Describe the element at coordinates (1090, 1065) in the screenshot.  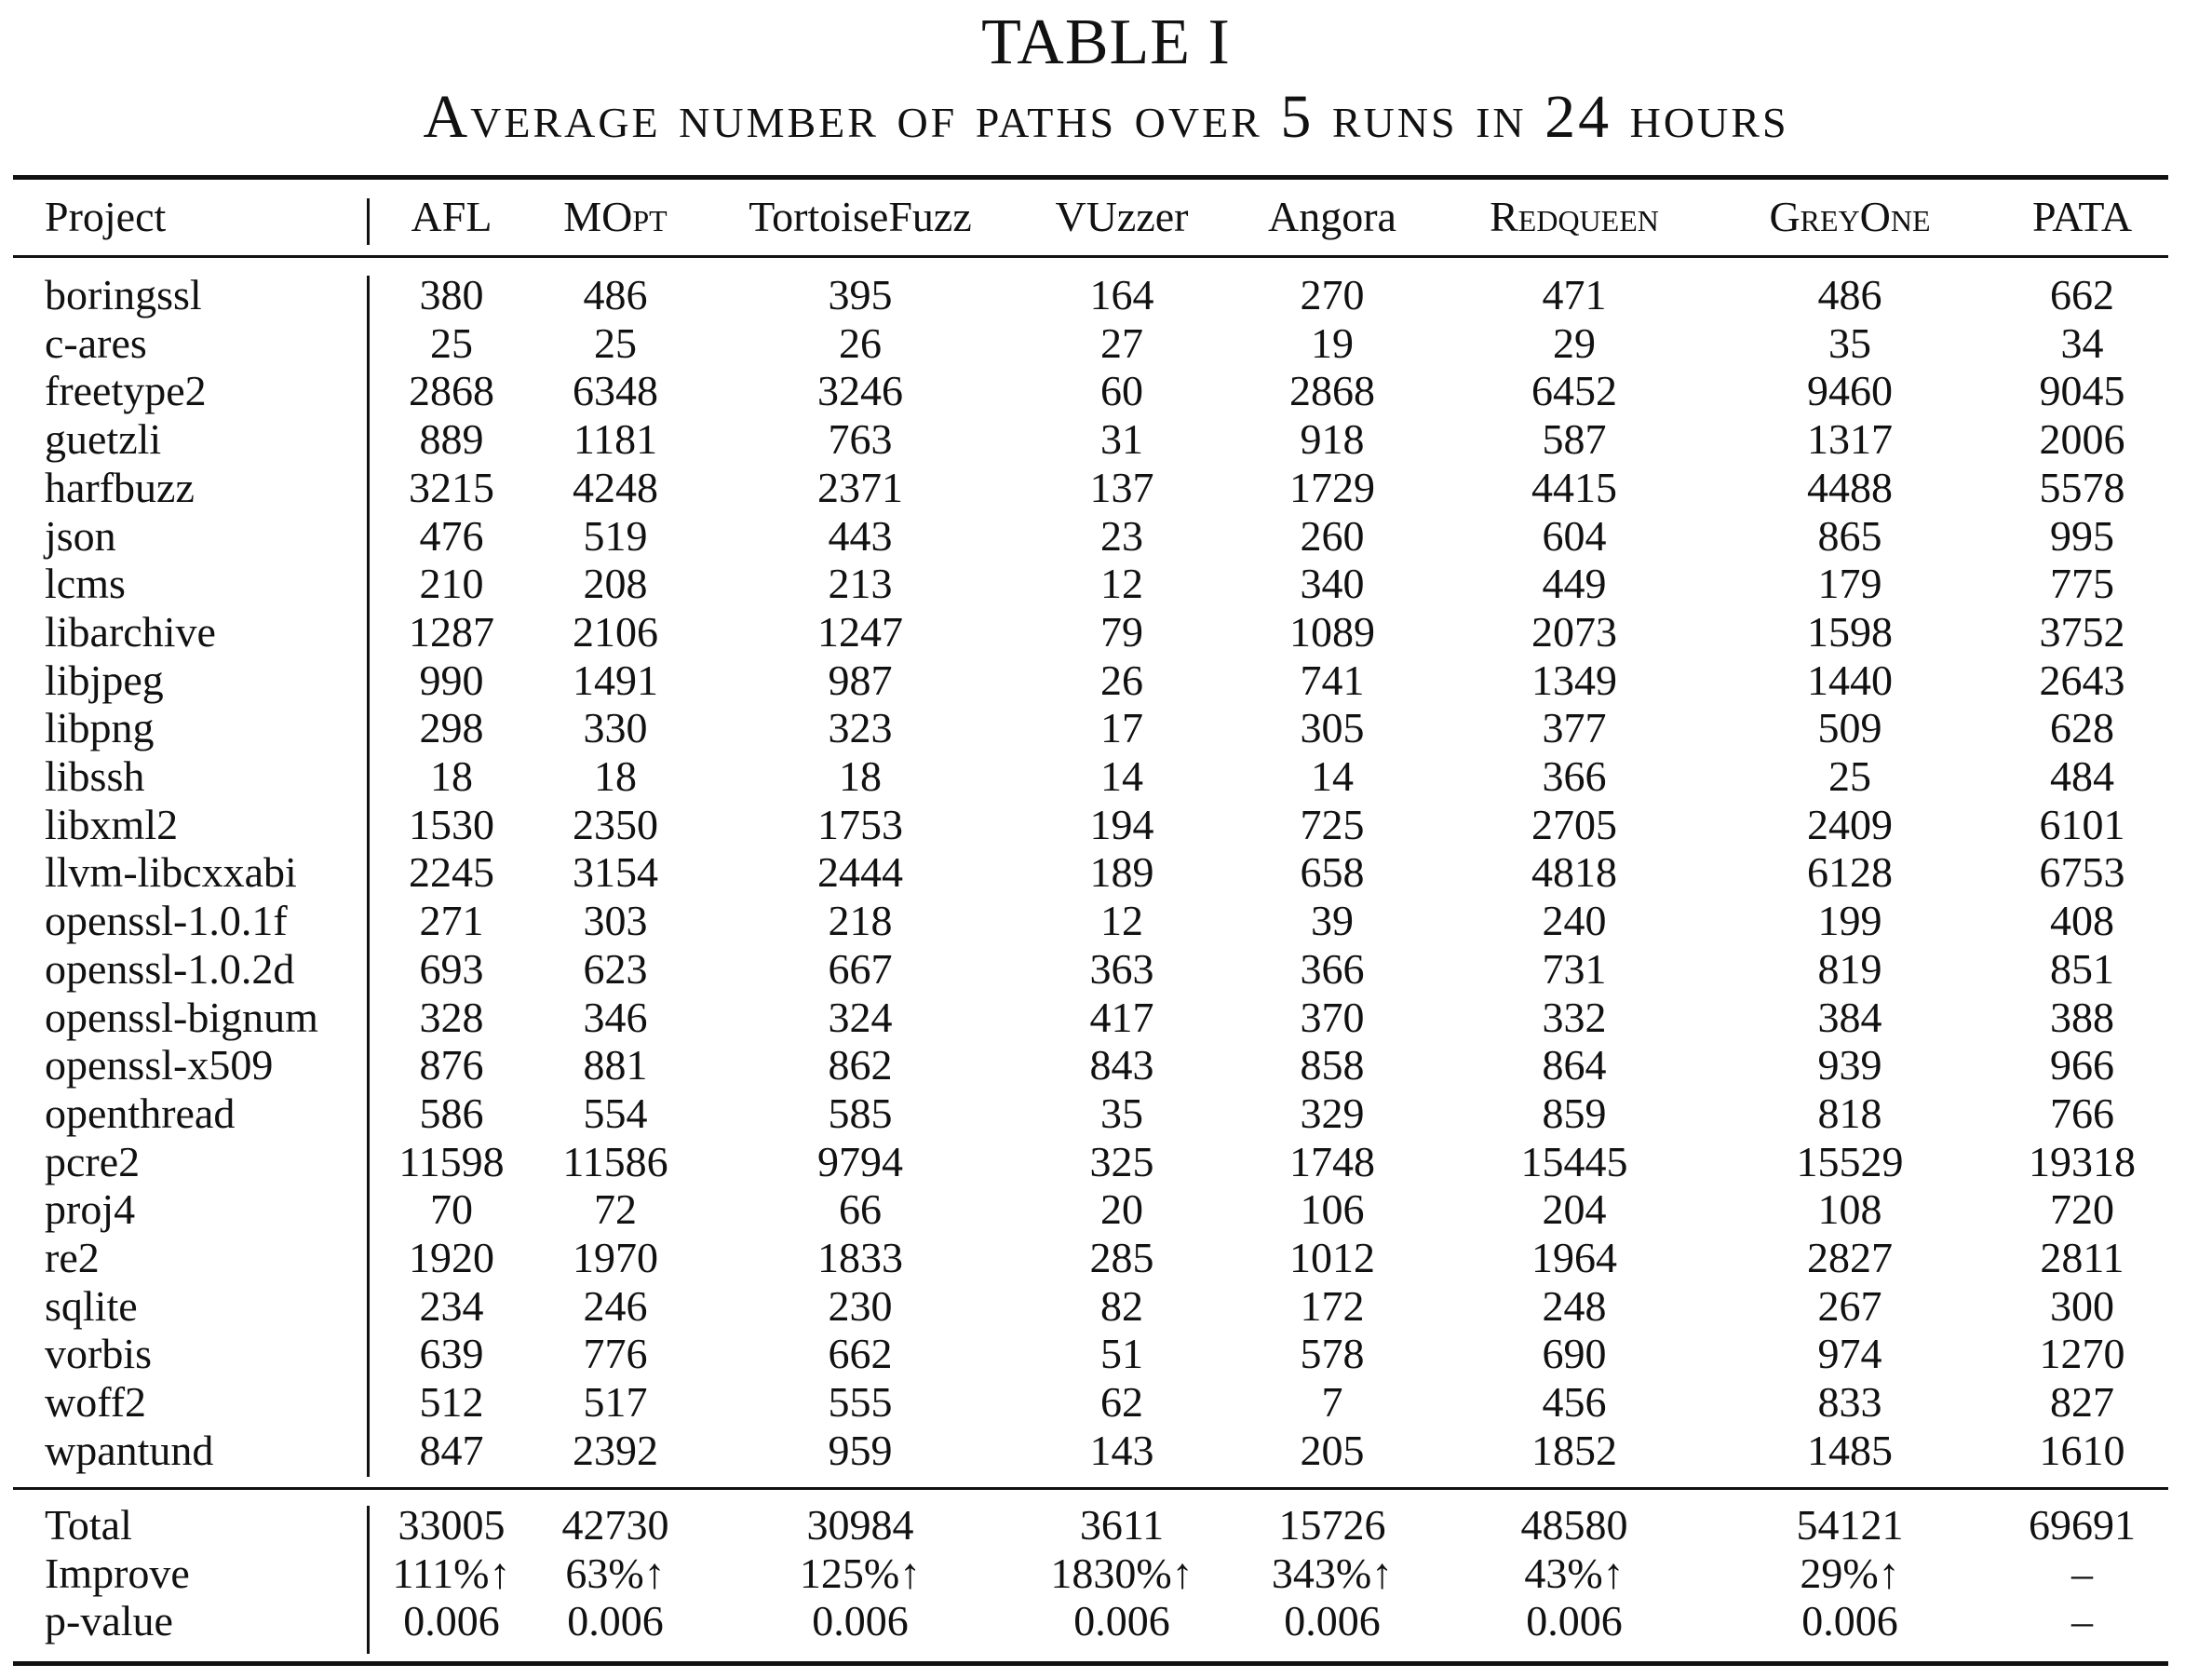
I see `table-row: openssl-x509 876 881 862 843 858 864 939 966` at that location.